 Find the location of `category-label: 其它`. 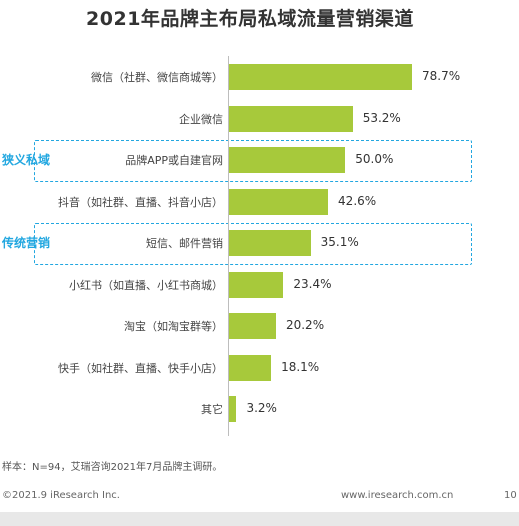

category-label: 其它 is located at coordinates (212, 409).